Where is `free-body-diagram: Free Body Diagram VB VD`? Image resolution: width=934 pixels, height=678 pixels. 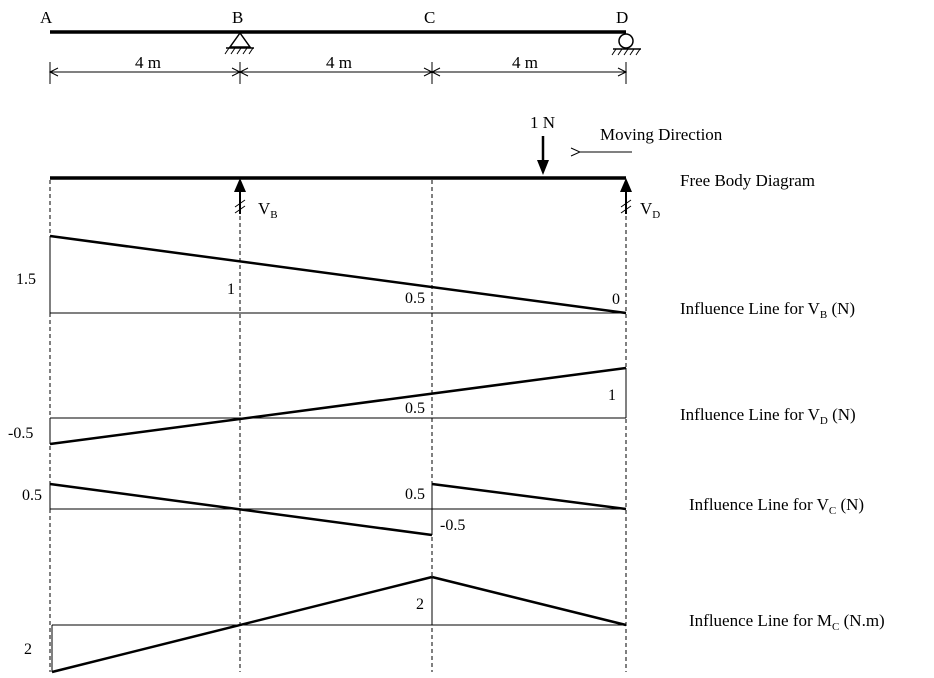 free-body-diagram: Free Body Diagram VB VD is located at coordinates (432, 196).